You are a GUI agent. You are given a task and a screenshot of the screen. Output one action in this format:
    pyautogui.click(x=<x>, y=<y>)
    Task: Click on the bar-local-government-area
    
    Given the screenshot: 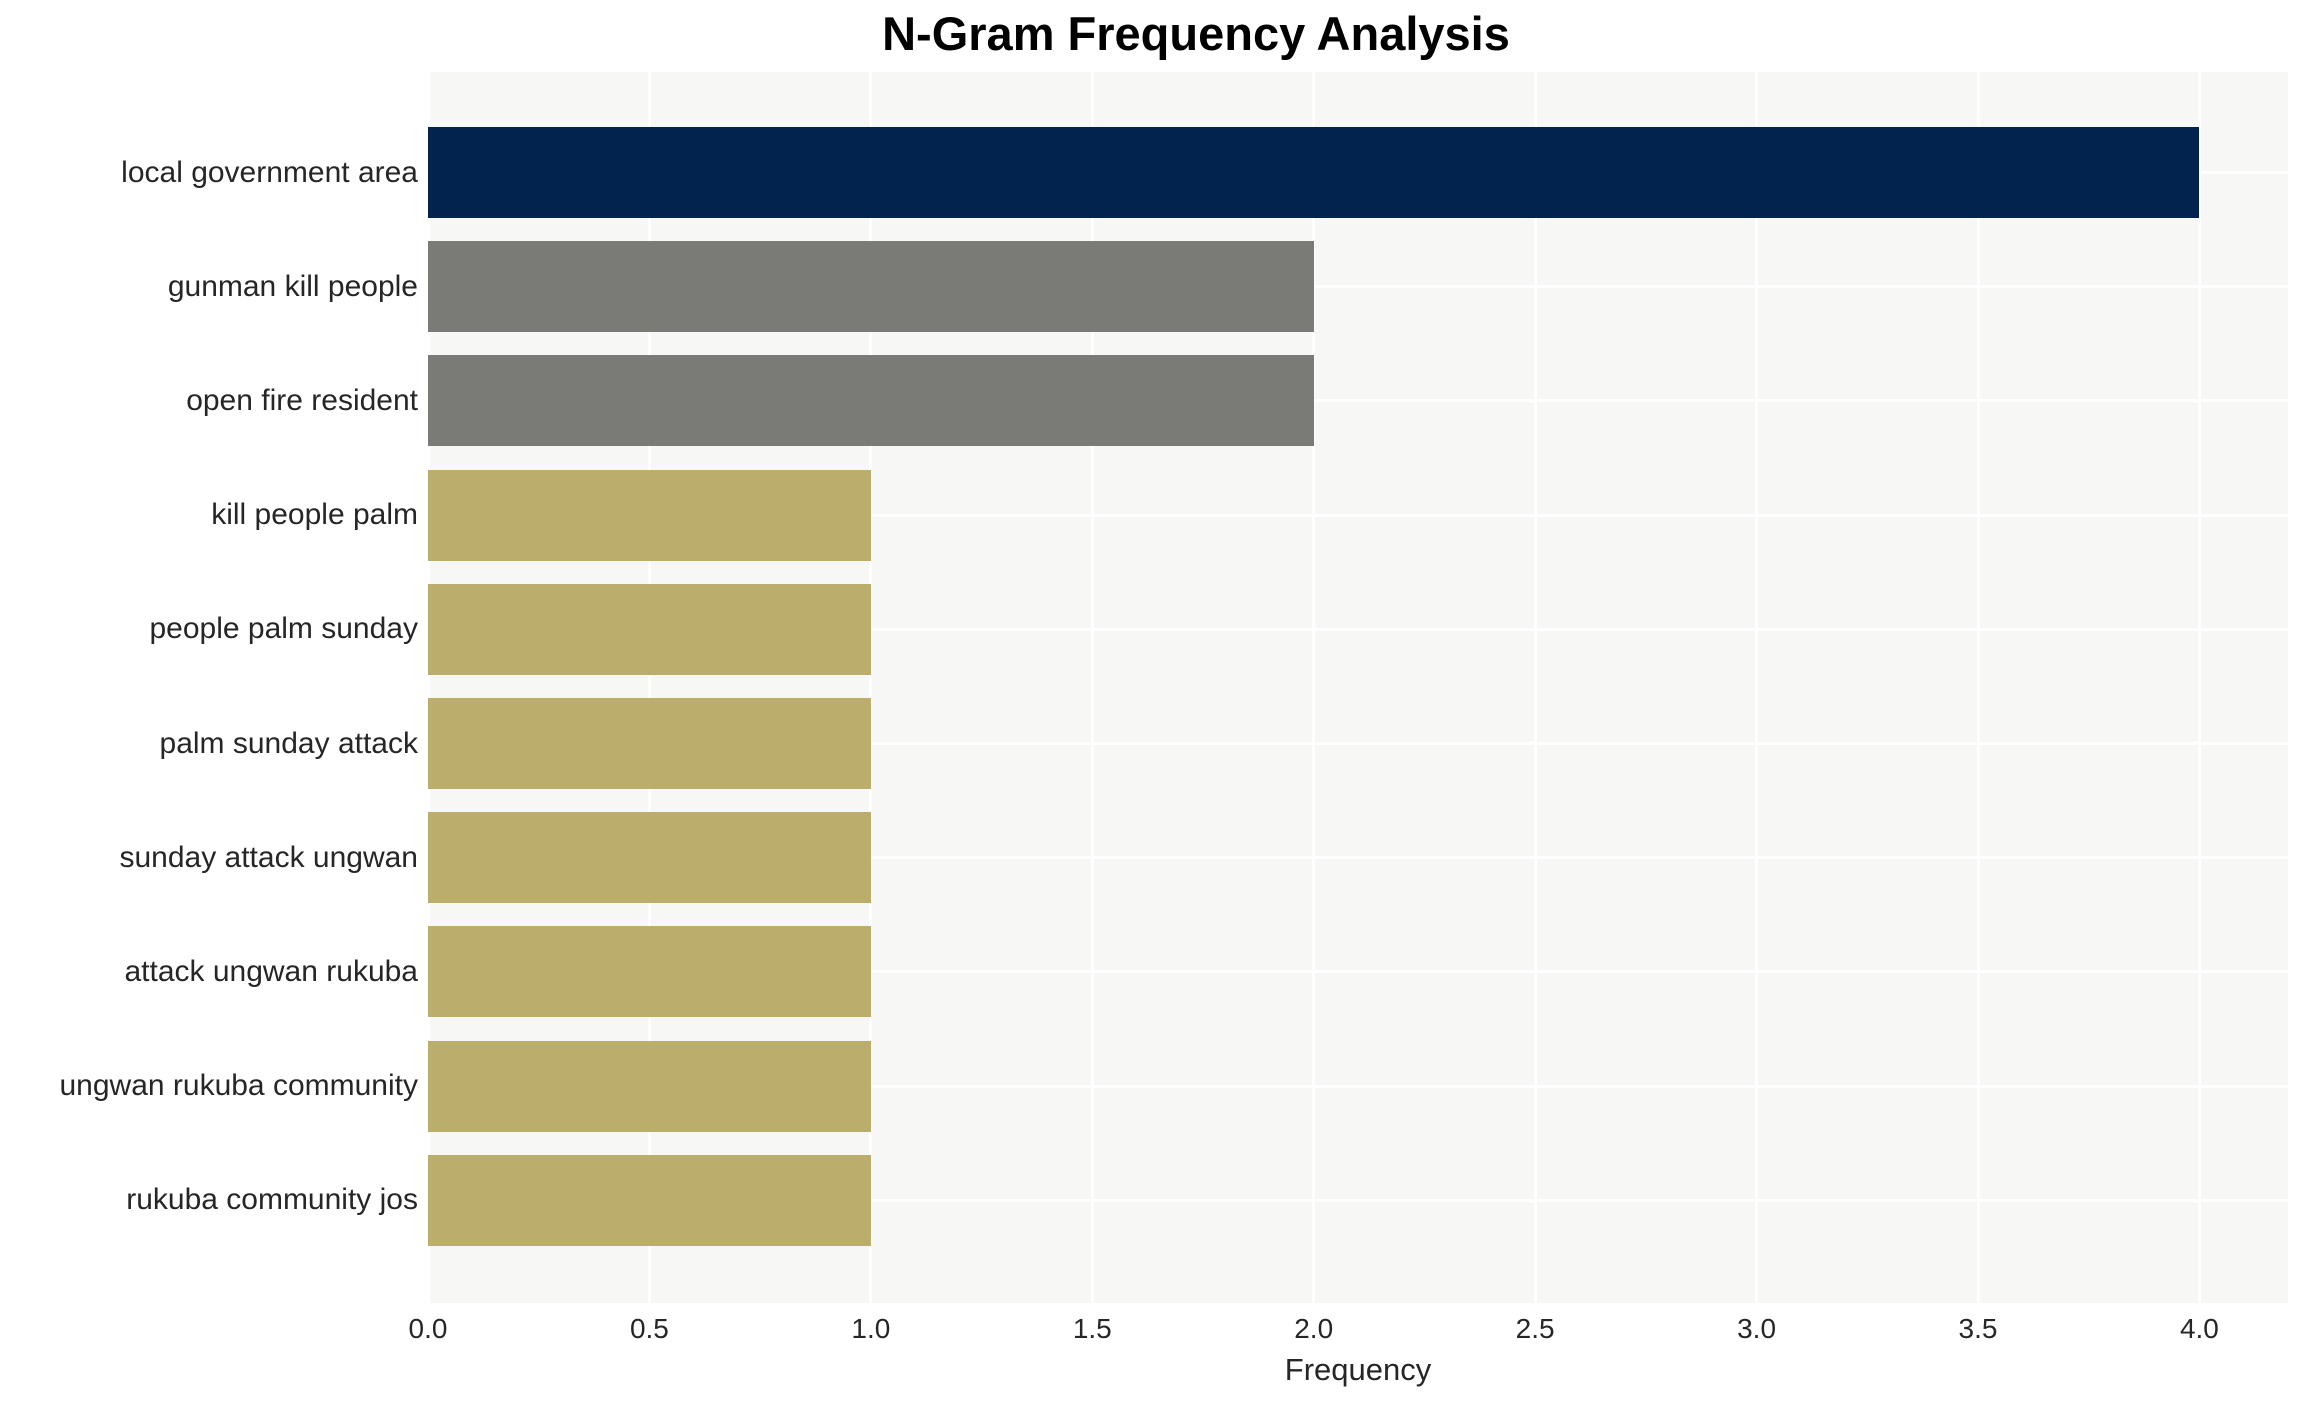 What is the action you would take?
    pyautogui.click(x=1314, y=172)
    